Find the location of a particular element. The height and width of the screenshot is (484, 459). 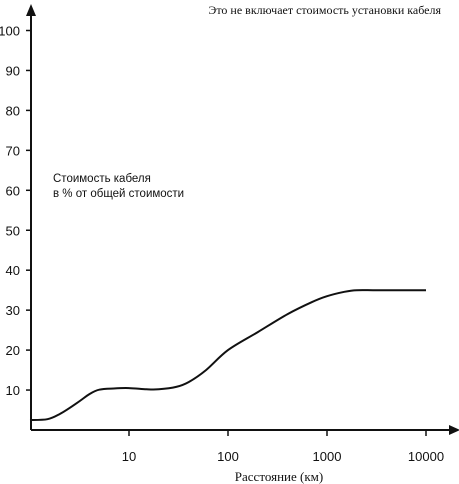

x-ticks: 10 100 1000 10000 is located at coordinates (283, 447).